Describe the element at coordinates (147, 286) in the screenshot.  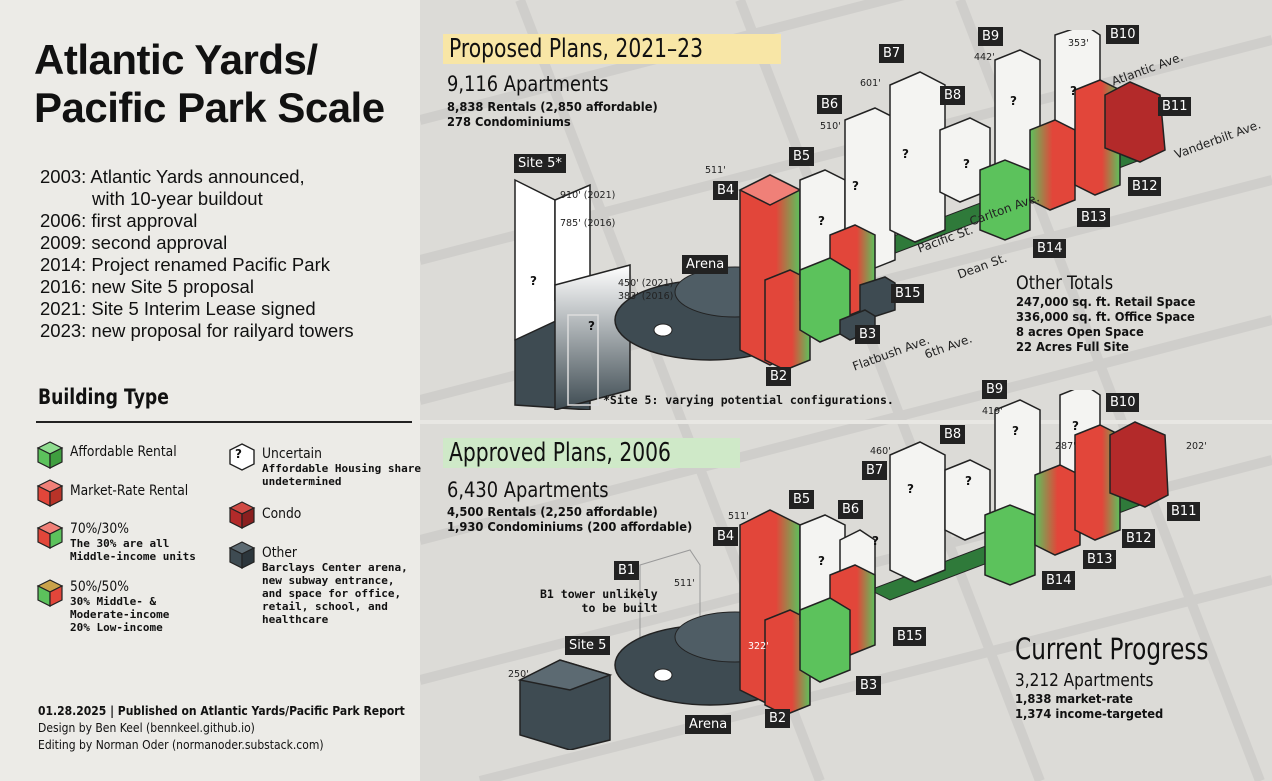
I see `timeline-item: 2016: new Site 5 proposal` at that location.